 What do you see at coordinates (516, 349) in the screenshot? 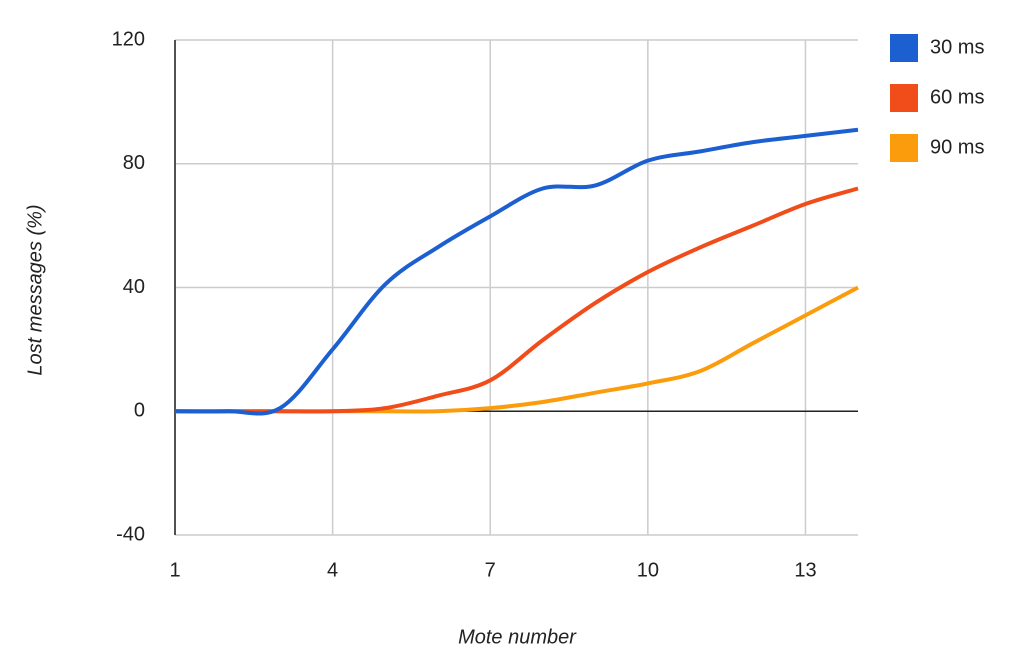
I see `series-line` at bounding box center [516, 349].